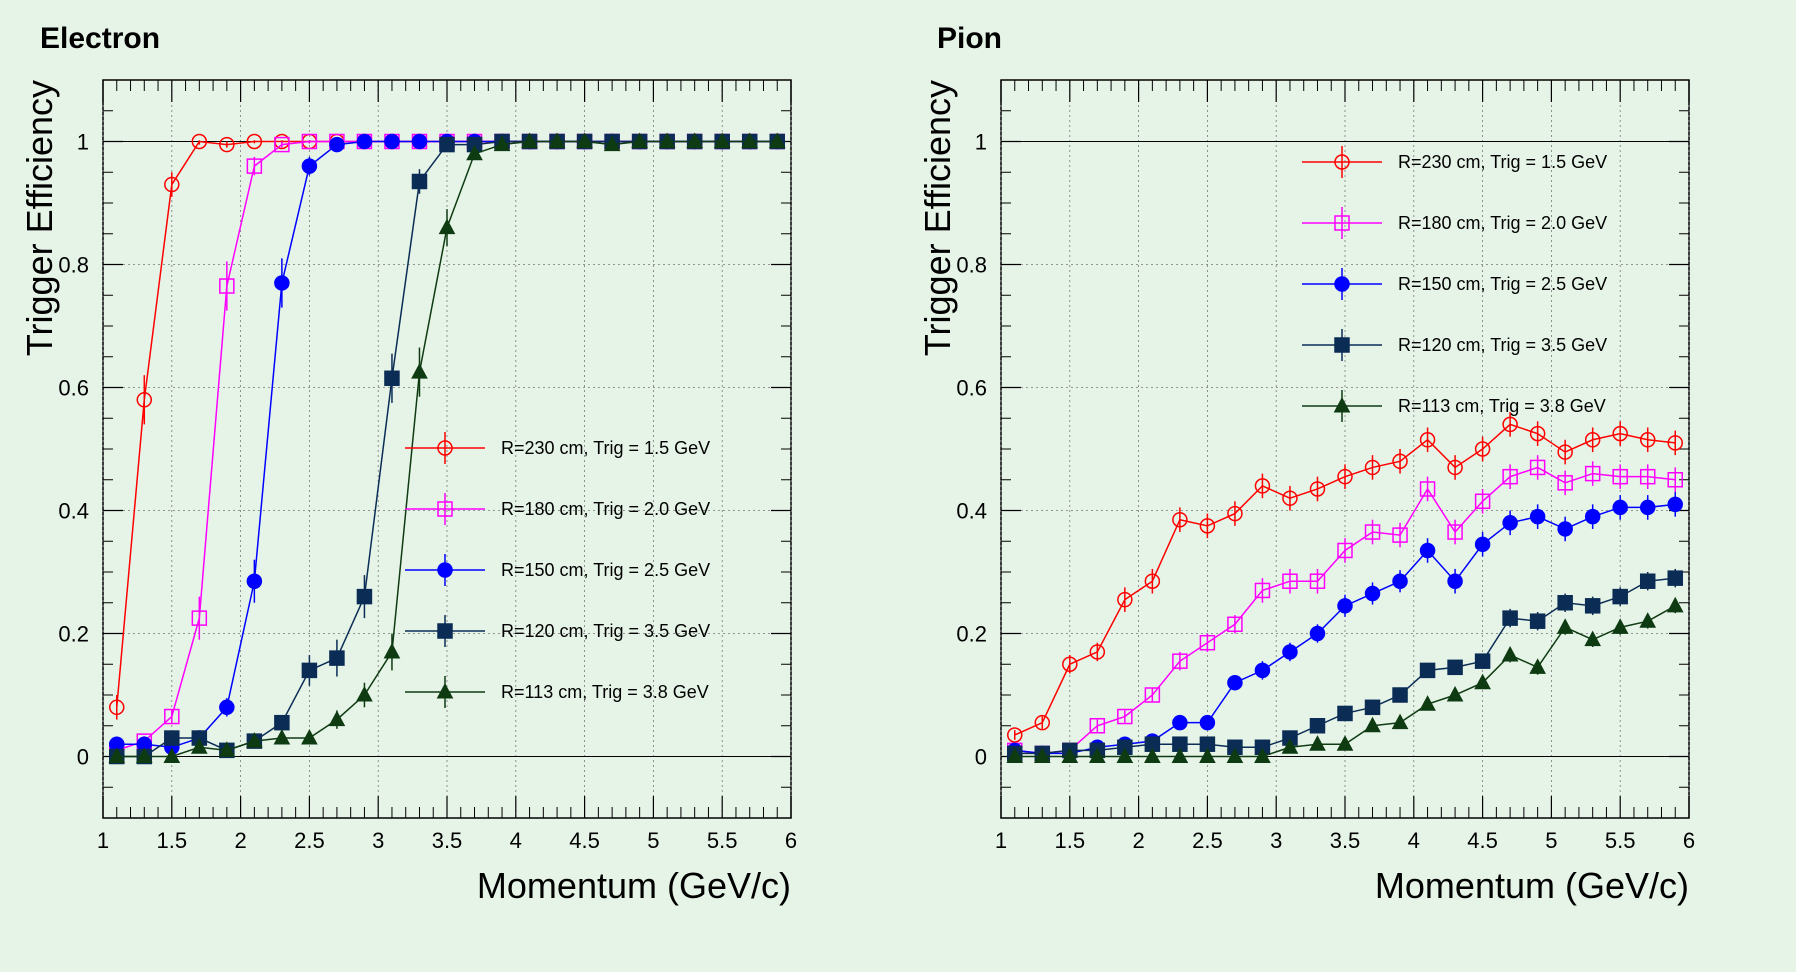 Image resolution: width=1796 pixels, height=972 pixels. I want to click on electron-x-tick-label: 6, so click(791, 840).